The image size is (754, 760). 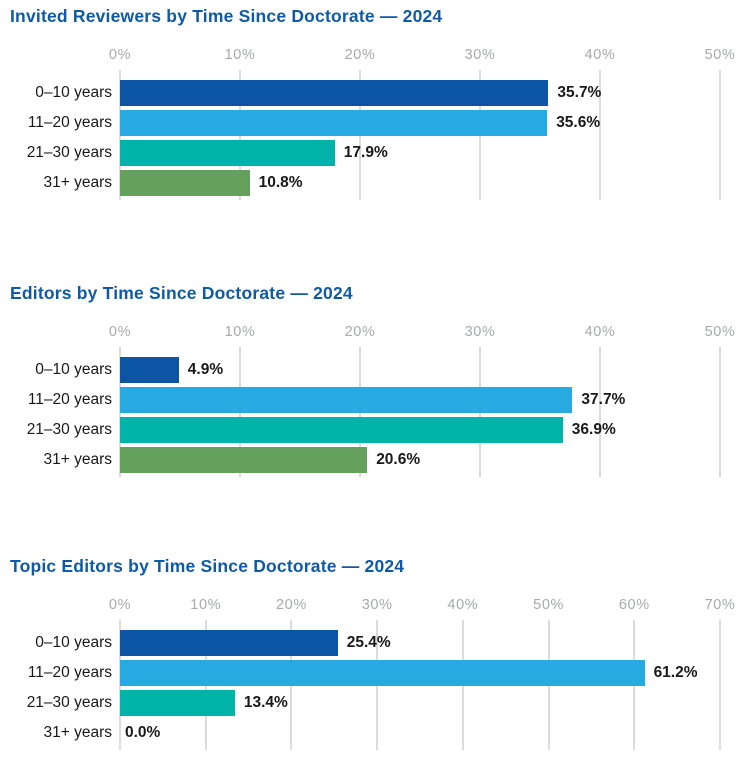 I want to click on bar-row: 0–10 years 35.7%, so click(x=377, y=93).